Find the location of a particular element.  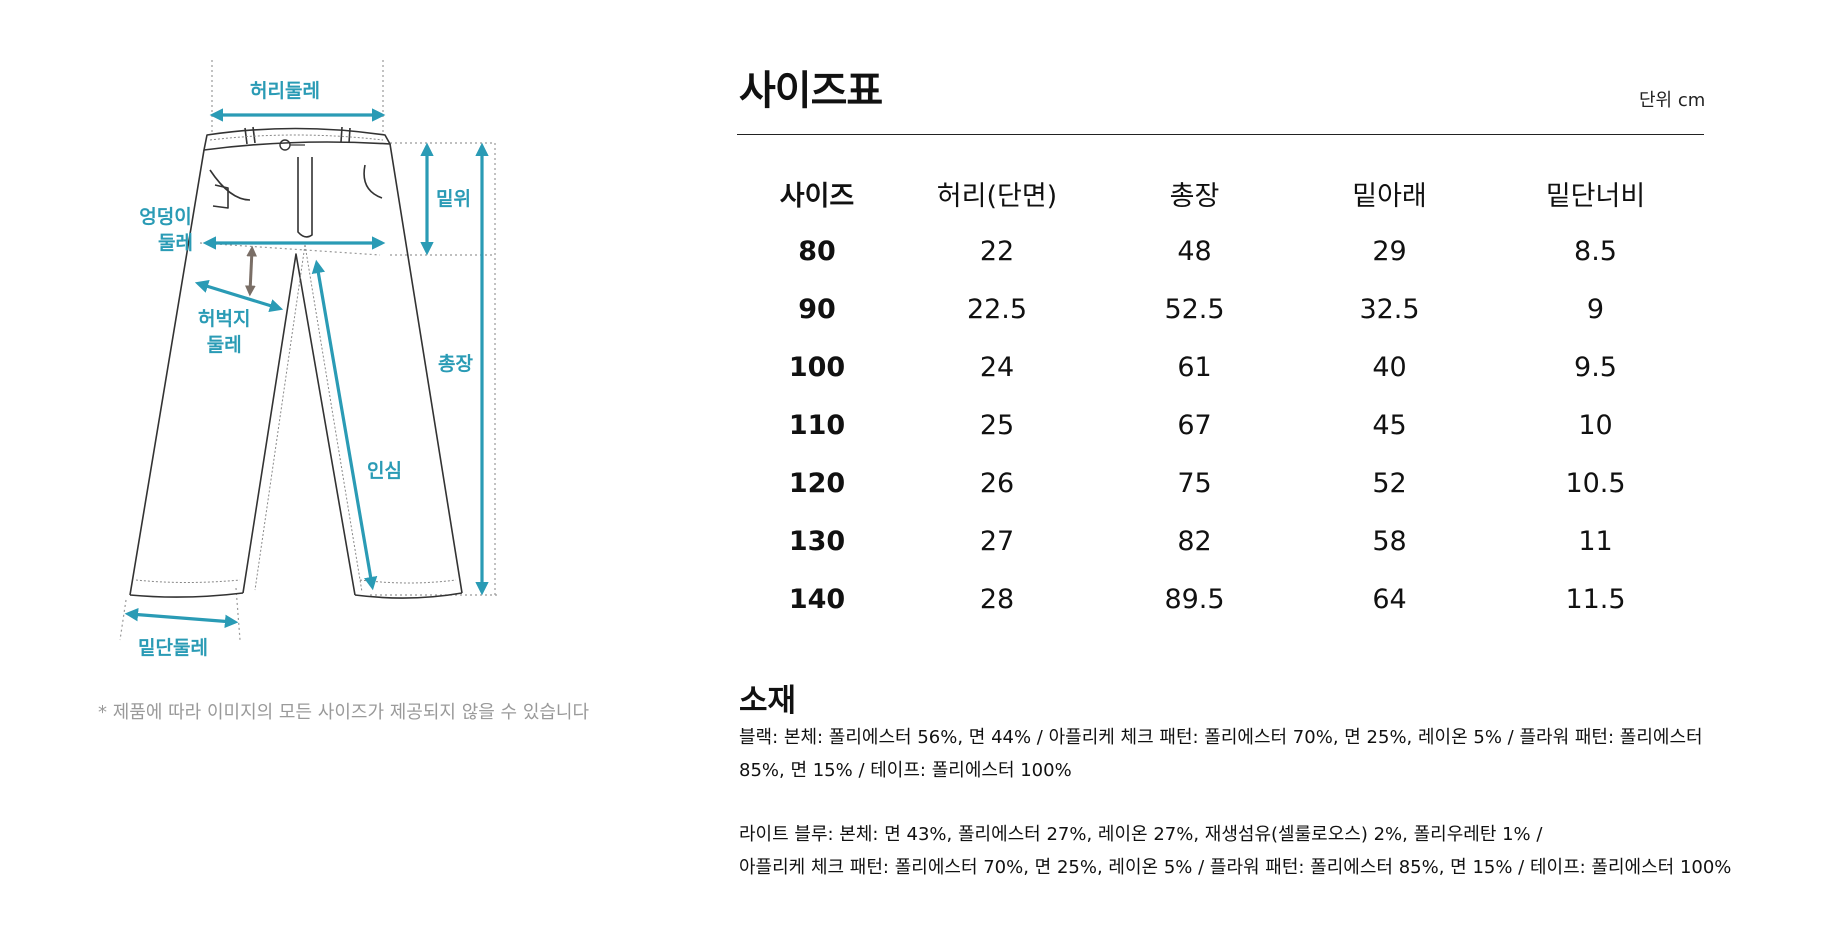

header-total-length: 총장 is located at coordinates (1194, 196).